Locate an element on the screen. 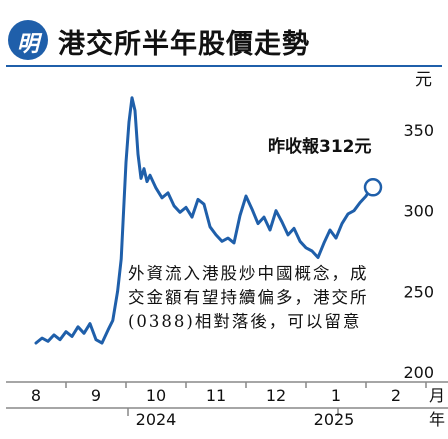  x-tick-label-month: 12 is located at coordinates (276, 395).